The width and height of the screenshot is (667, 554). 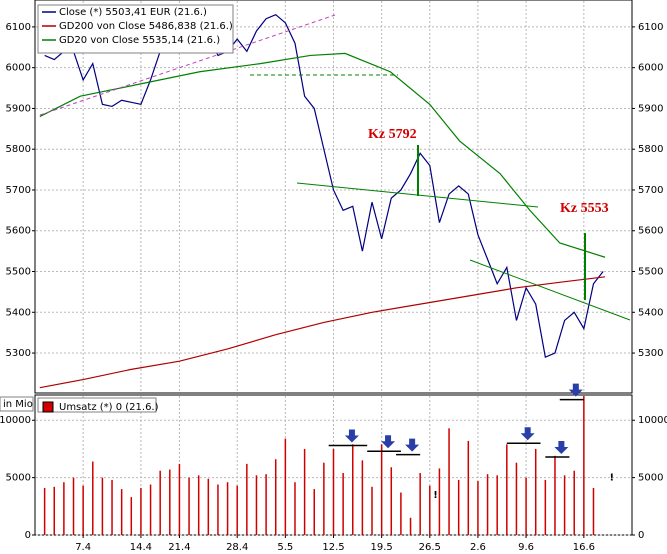 What do you see at coordinates (526, 547) in the screenshot?
I see `x-tick-label: 9.6` at bounding box center [526, 547].